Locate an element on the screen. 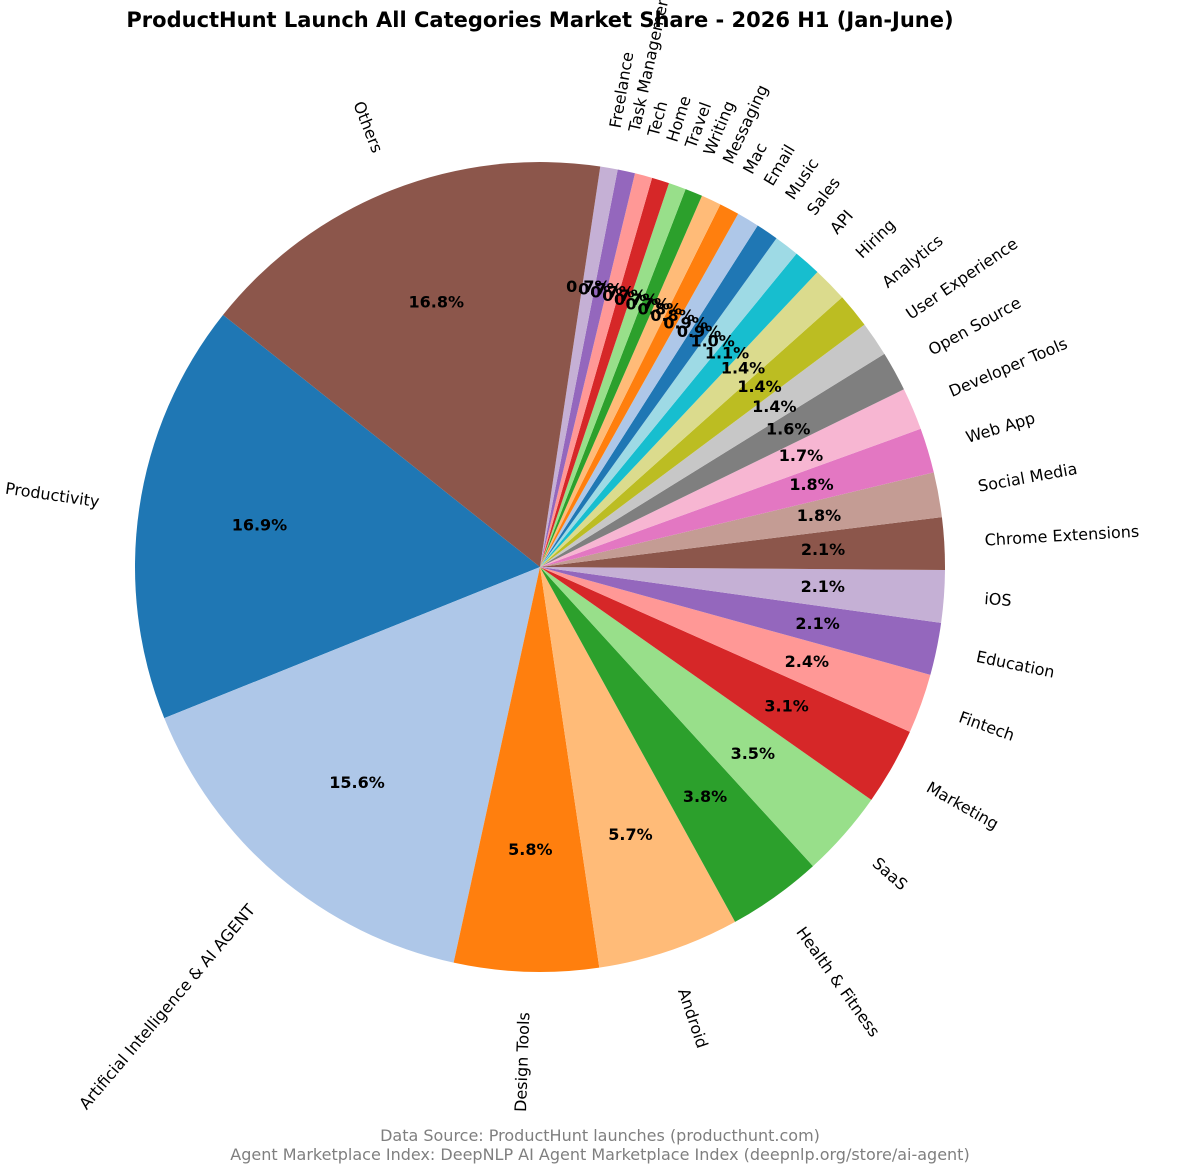  pie-slice-hiring is located at coordinates (691, 419).